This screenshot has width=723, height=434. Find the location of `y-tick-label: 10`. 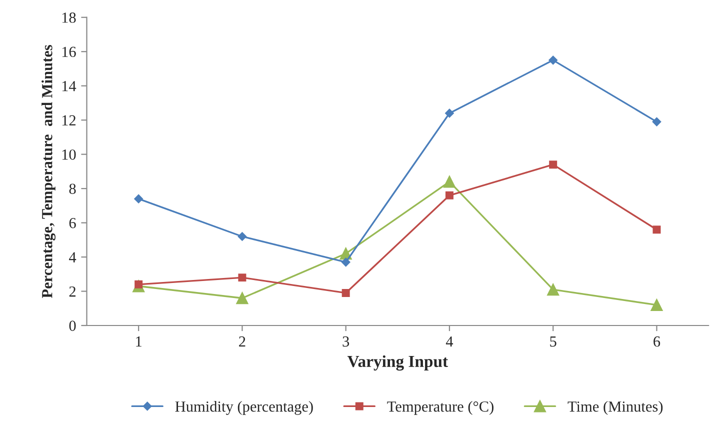

y-tick-label: 10 is located at coordinates (69, 154).